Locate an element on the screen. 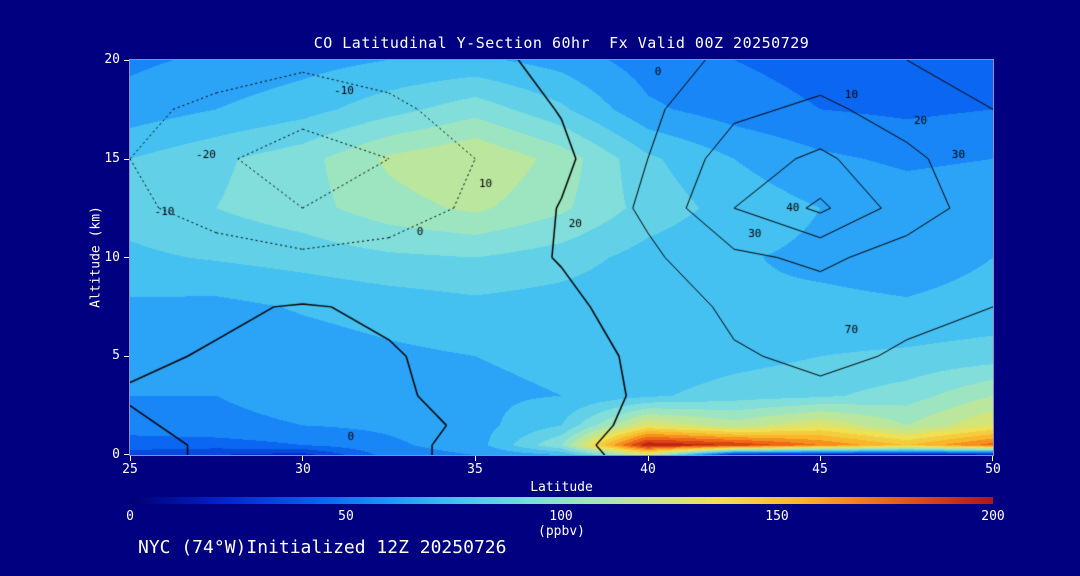  colorbar-tick-label: 150 is located at coordinates (777, 516).